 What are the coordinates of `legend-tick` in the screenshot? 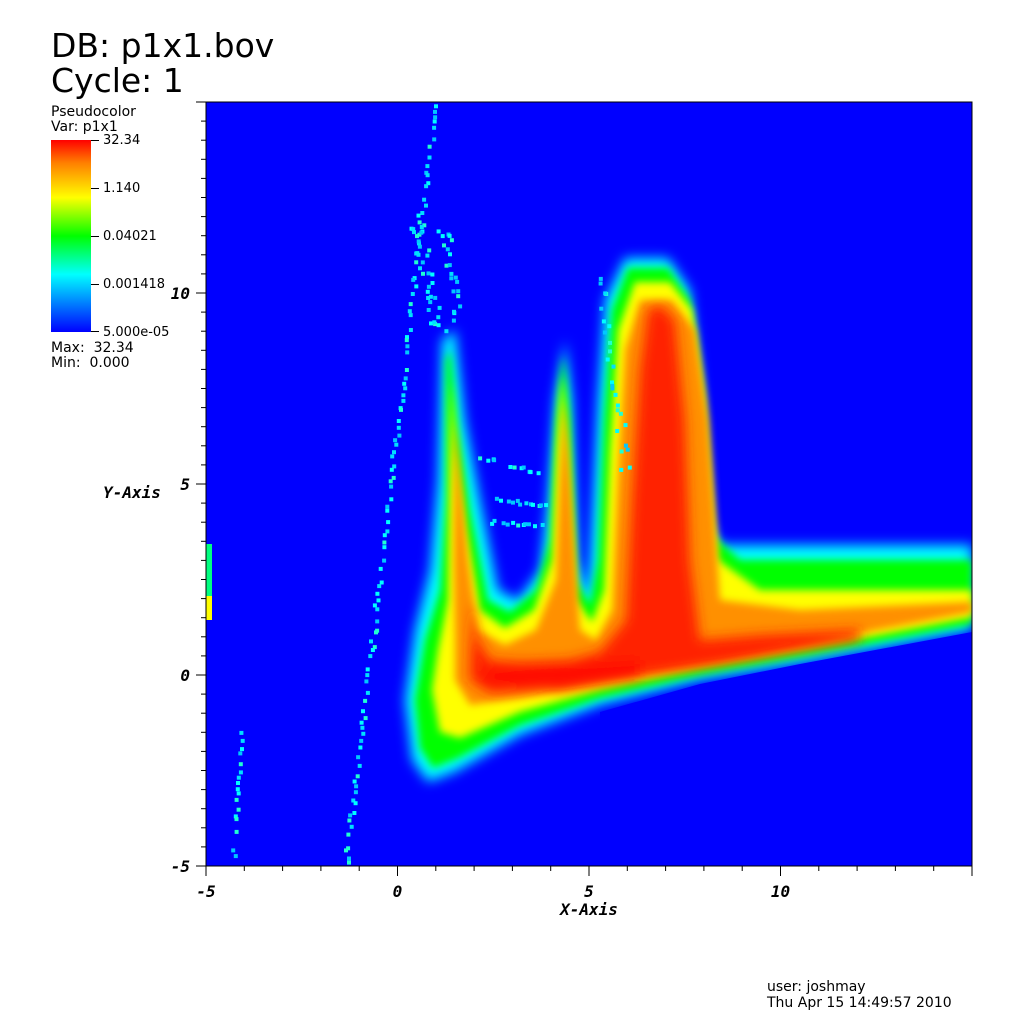 It's located at (95, 331).